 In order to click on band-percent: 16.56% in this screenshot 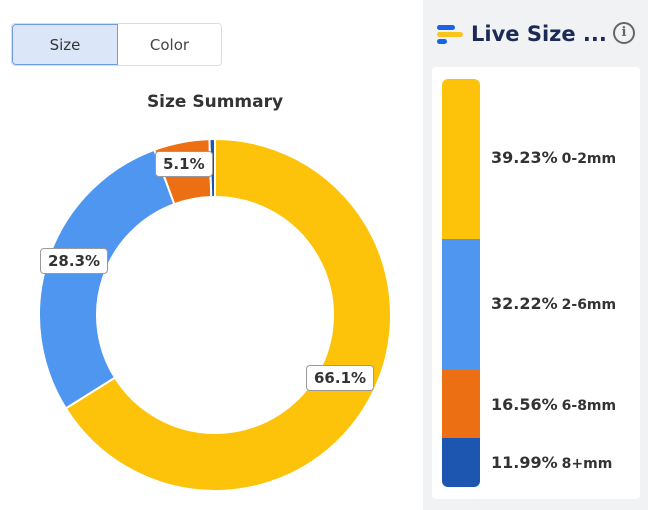, I will do `click(524, 404)`.